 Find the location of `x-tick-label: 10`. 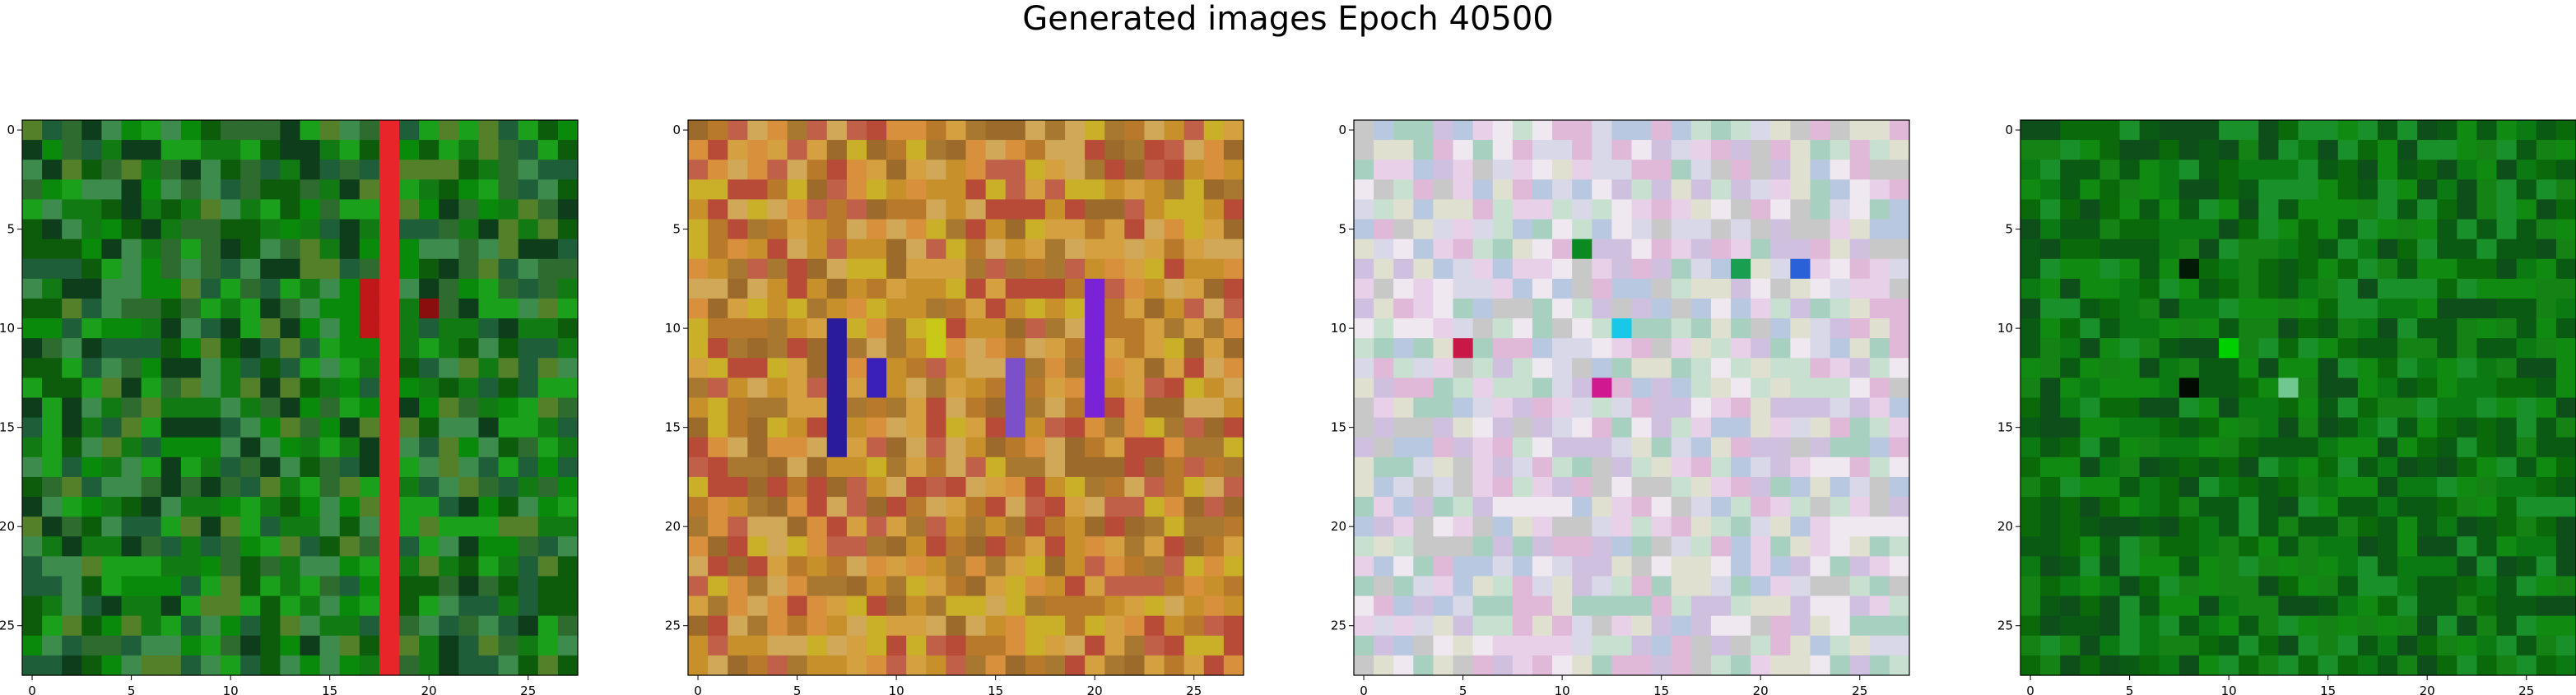

x-tick-label: 10 is located at coordinates (1562, 689).